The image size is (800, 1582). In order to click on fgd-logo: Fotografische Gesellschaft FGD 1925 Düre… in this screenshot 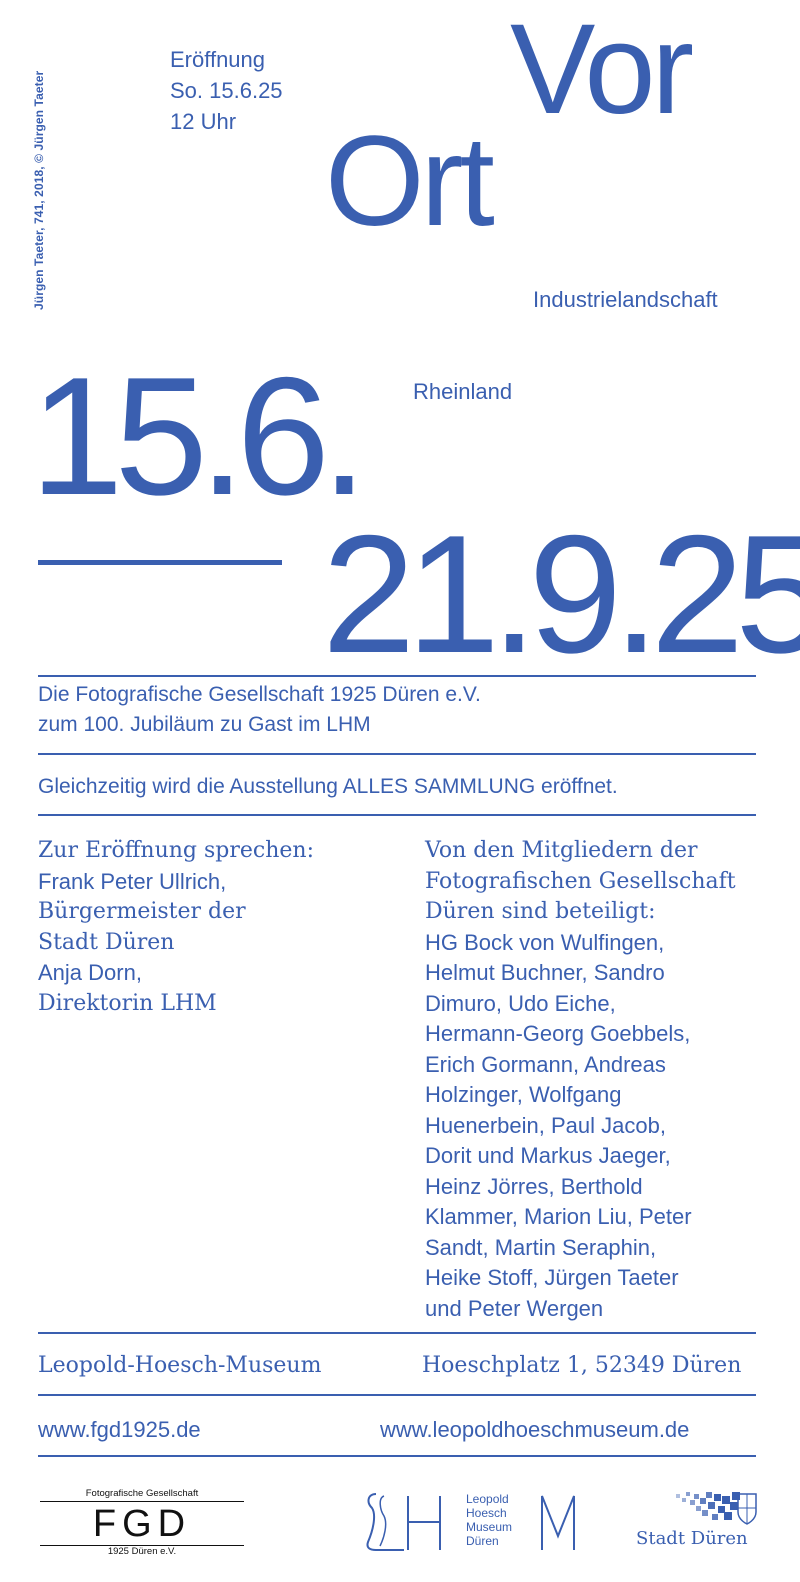, I will do `click(142, 1522)`.